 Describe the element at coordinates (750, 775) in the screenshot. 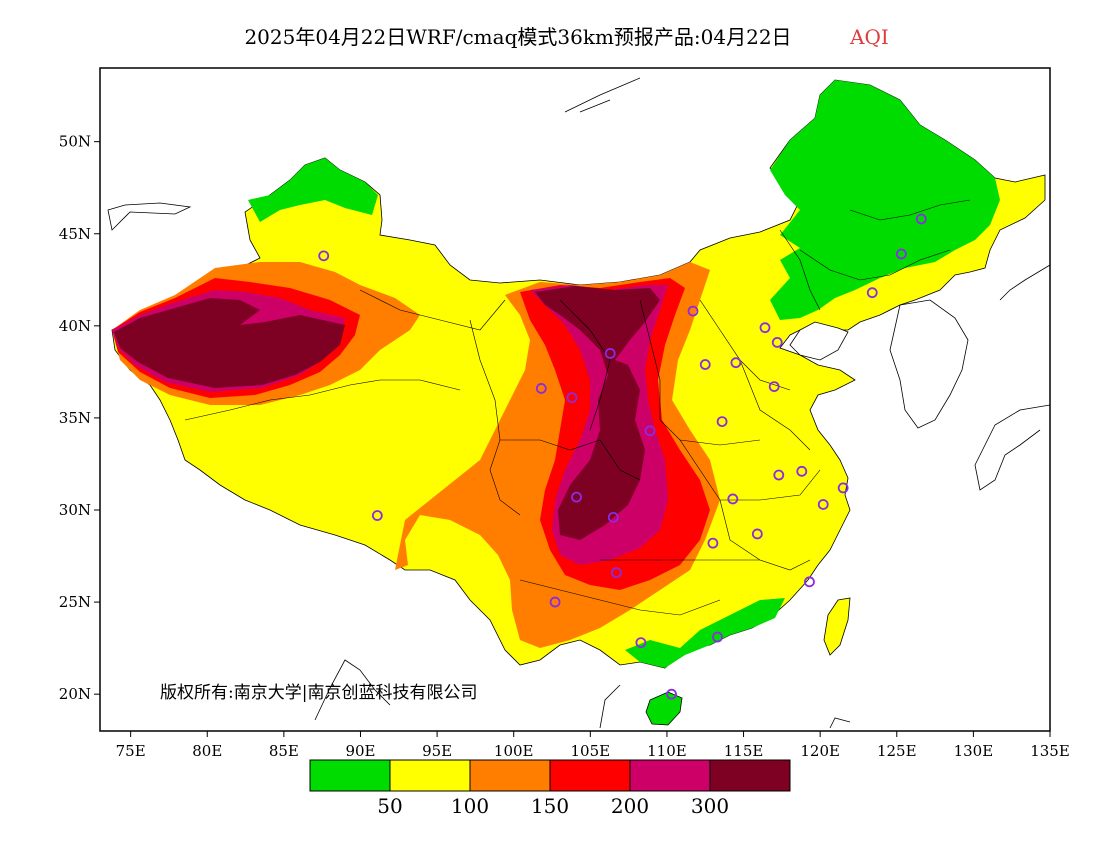

I see `legend-swatch-hazardous` at that location.